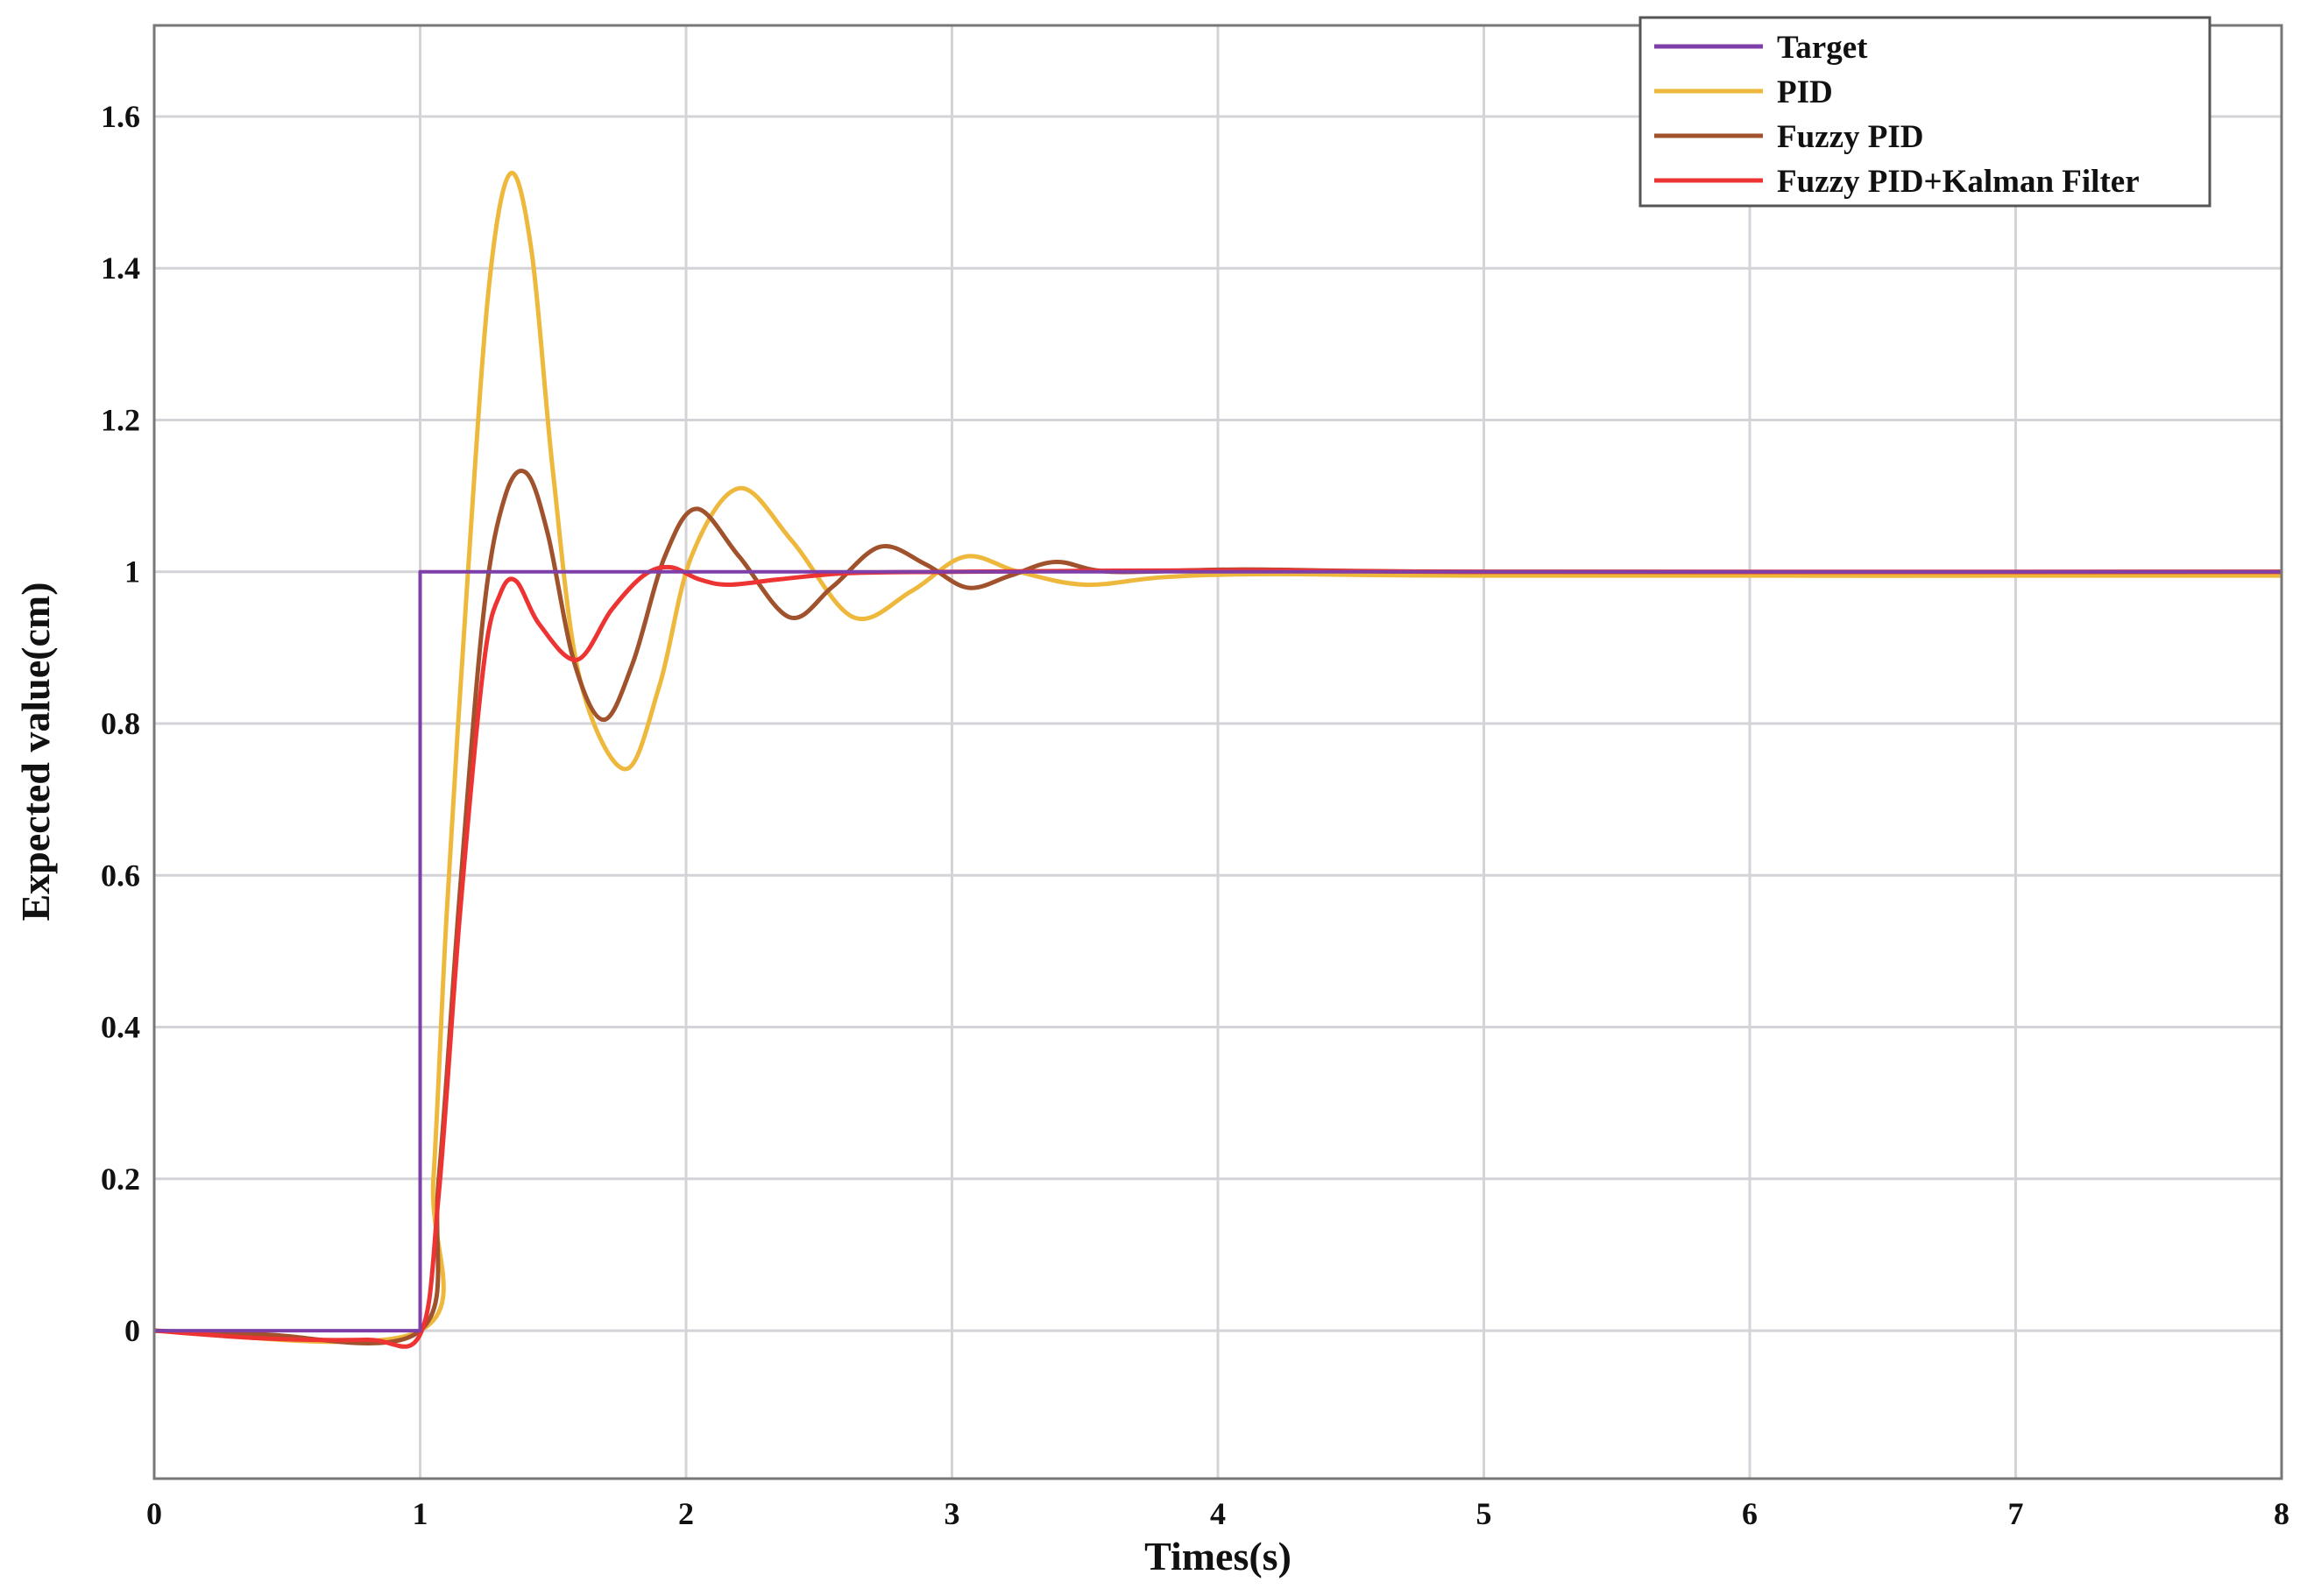 This screenshot has width=2307, height=1596. I want to click on y-tick-labels: 0 0.2 0.4 0.6 0.8 1 1.2 1.4 1.6, so click(120, 723).